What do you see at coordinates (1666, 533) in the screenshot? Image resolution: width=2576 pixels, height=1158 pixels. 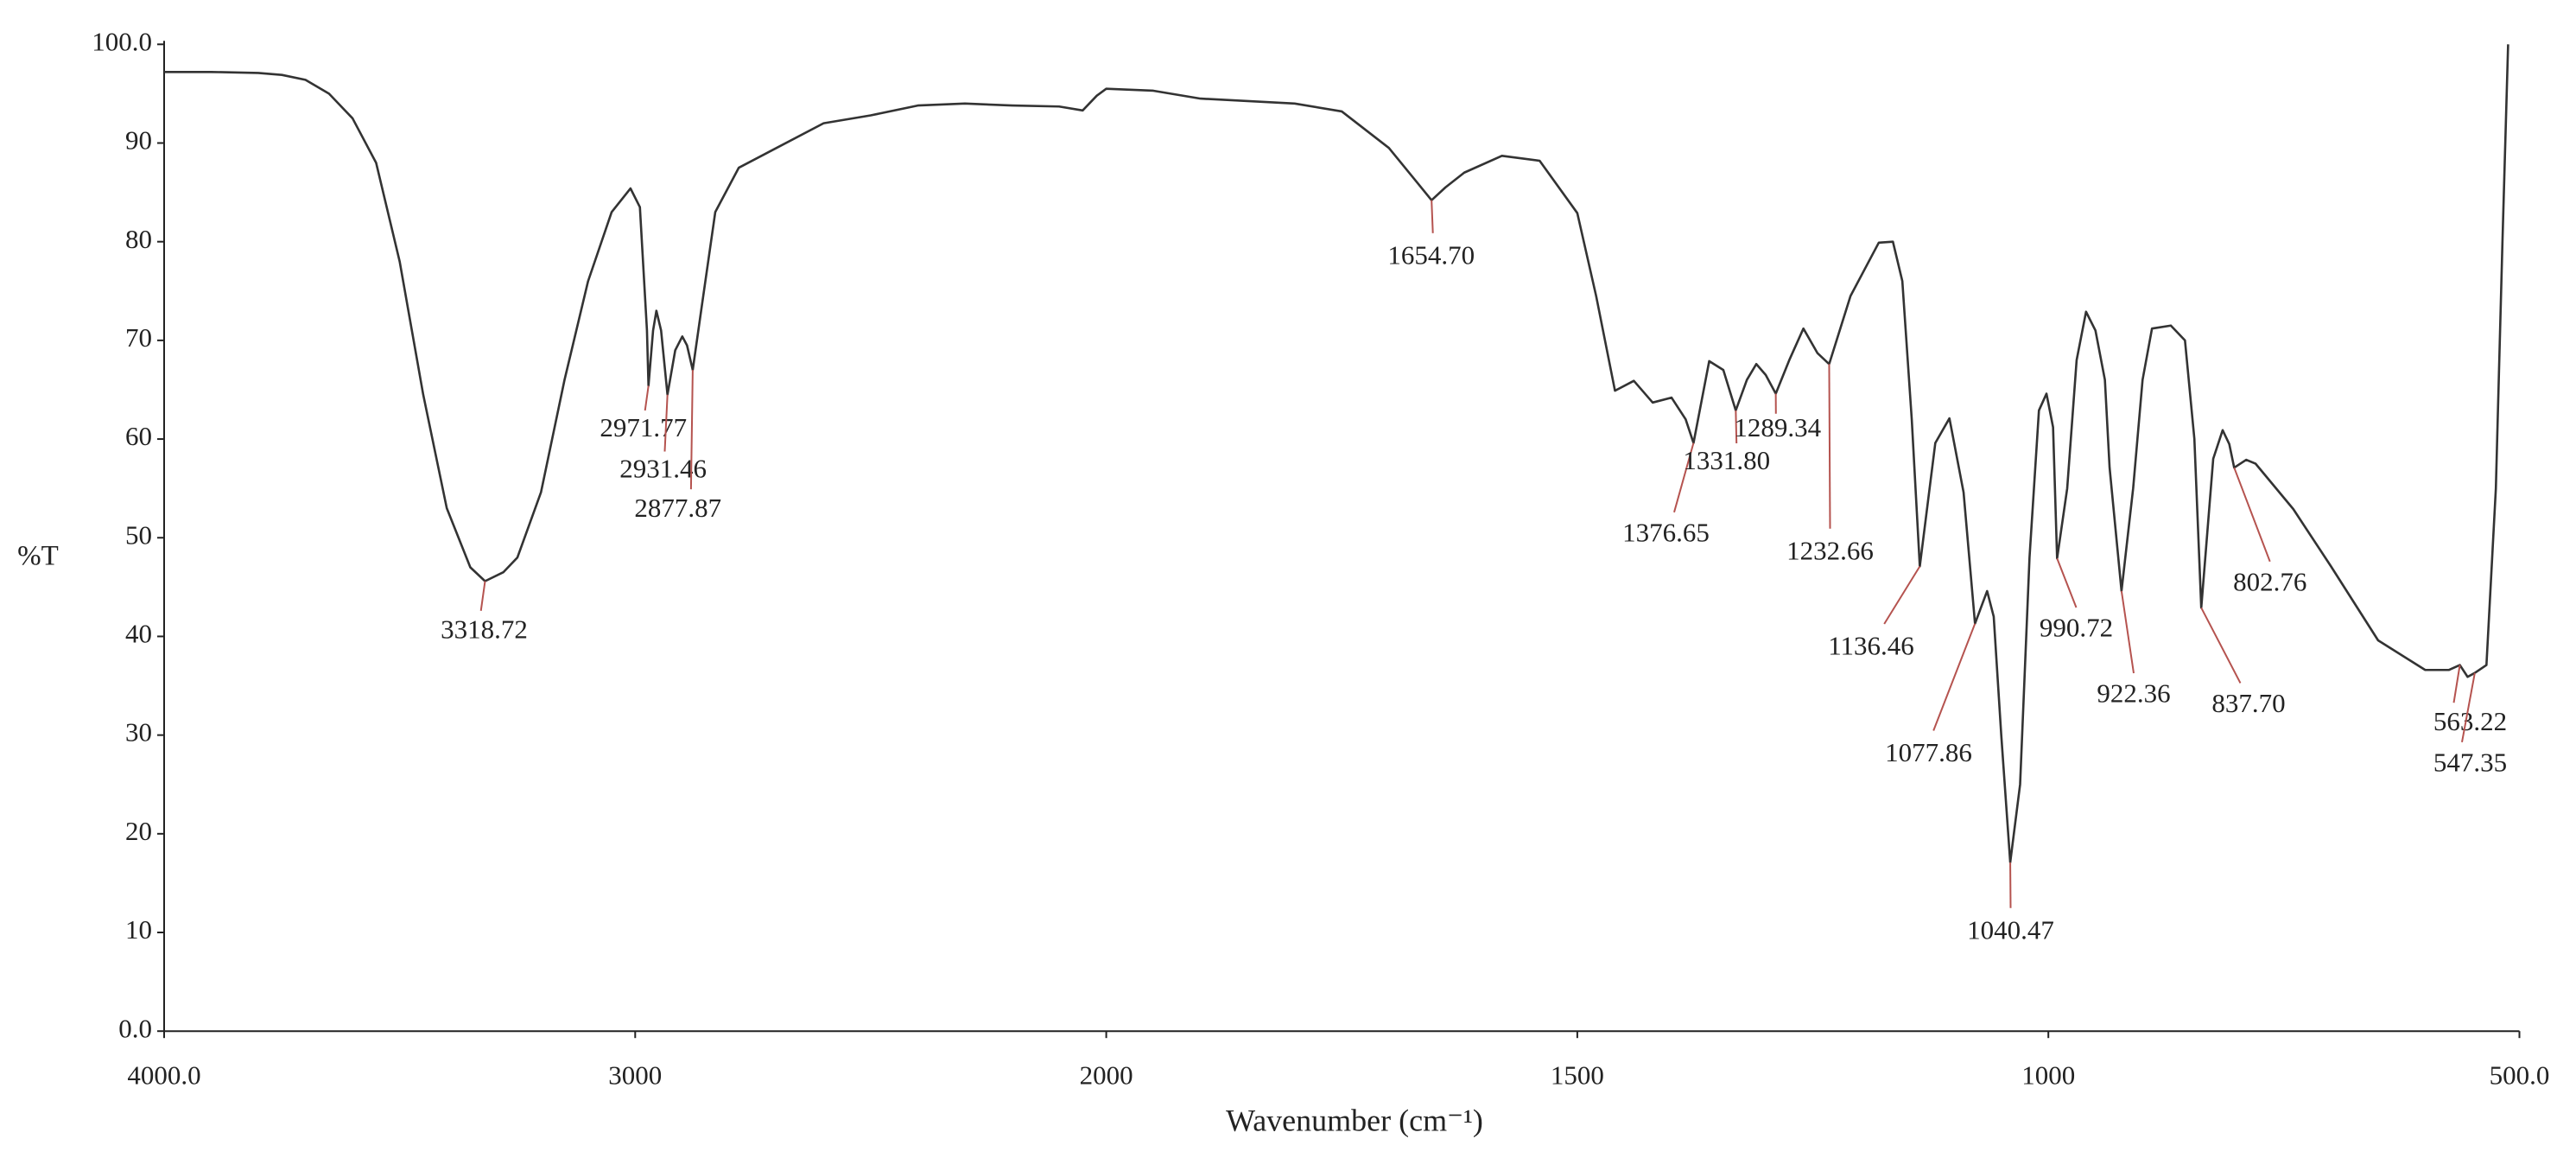 I see `peak-label: 1376.65` at bounding box center [1666, 533].